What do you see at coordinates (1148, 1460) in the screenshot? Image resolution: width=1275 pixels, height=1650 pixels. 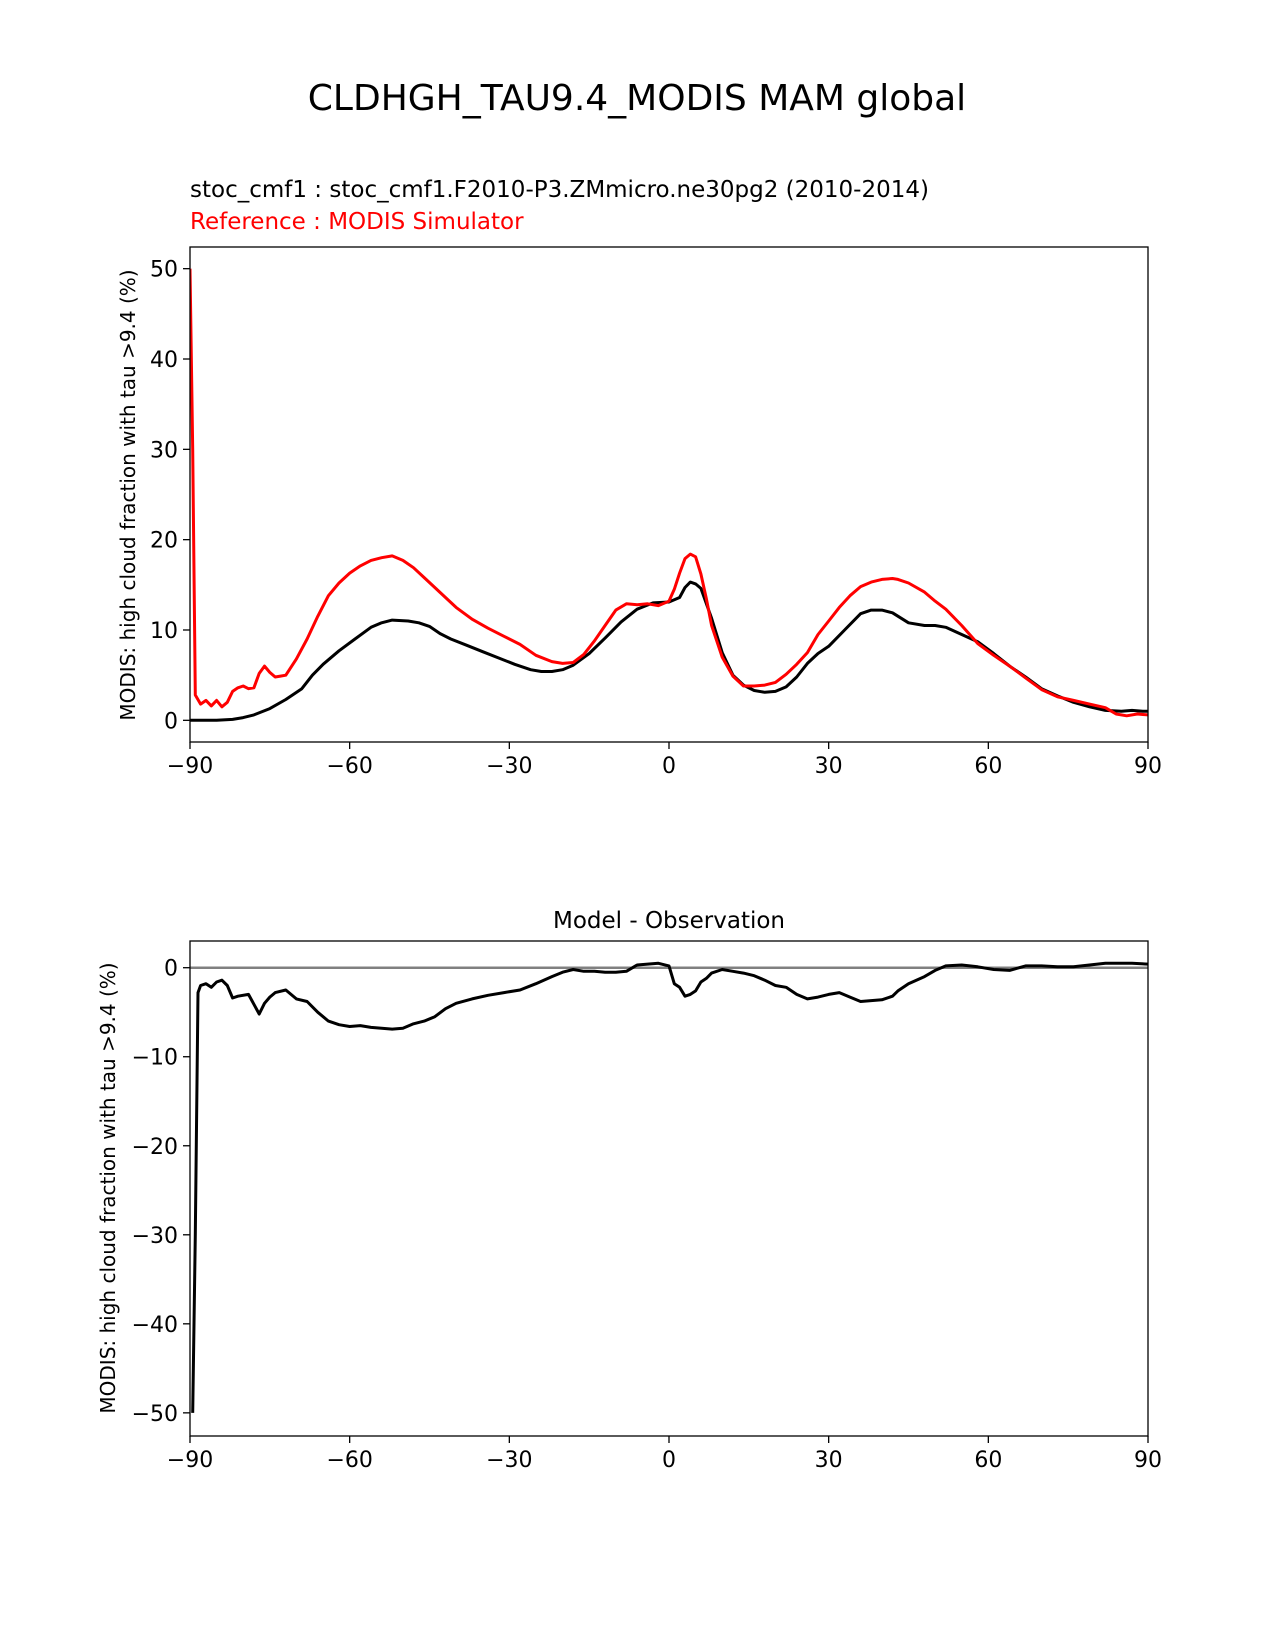 I see `bottom-x-tick-label: 90` at bounding box center [1148, 1460].